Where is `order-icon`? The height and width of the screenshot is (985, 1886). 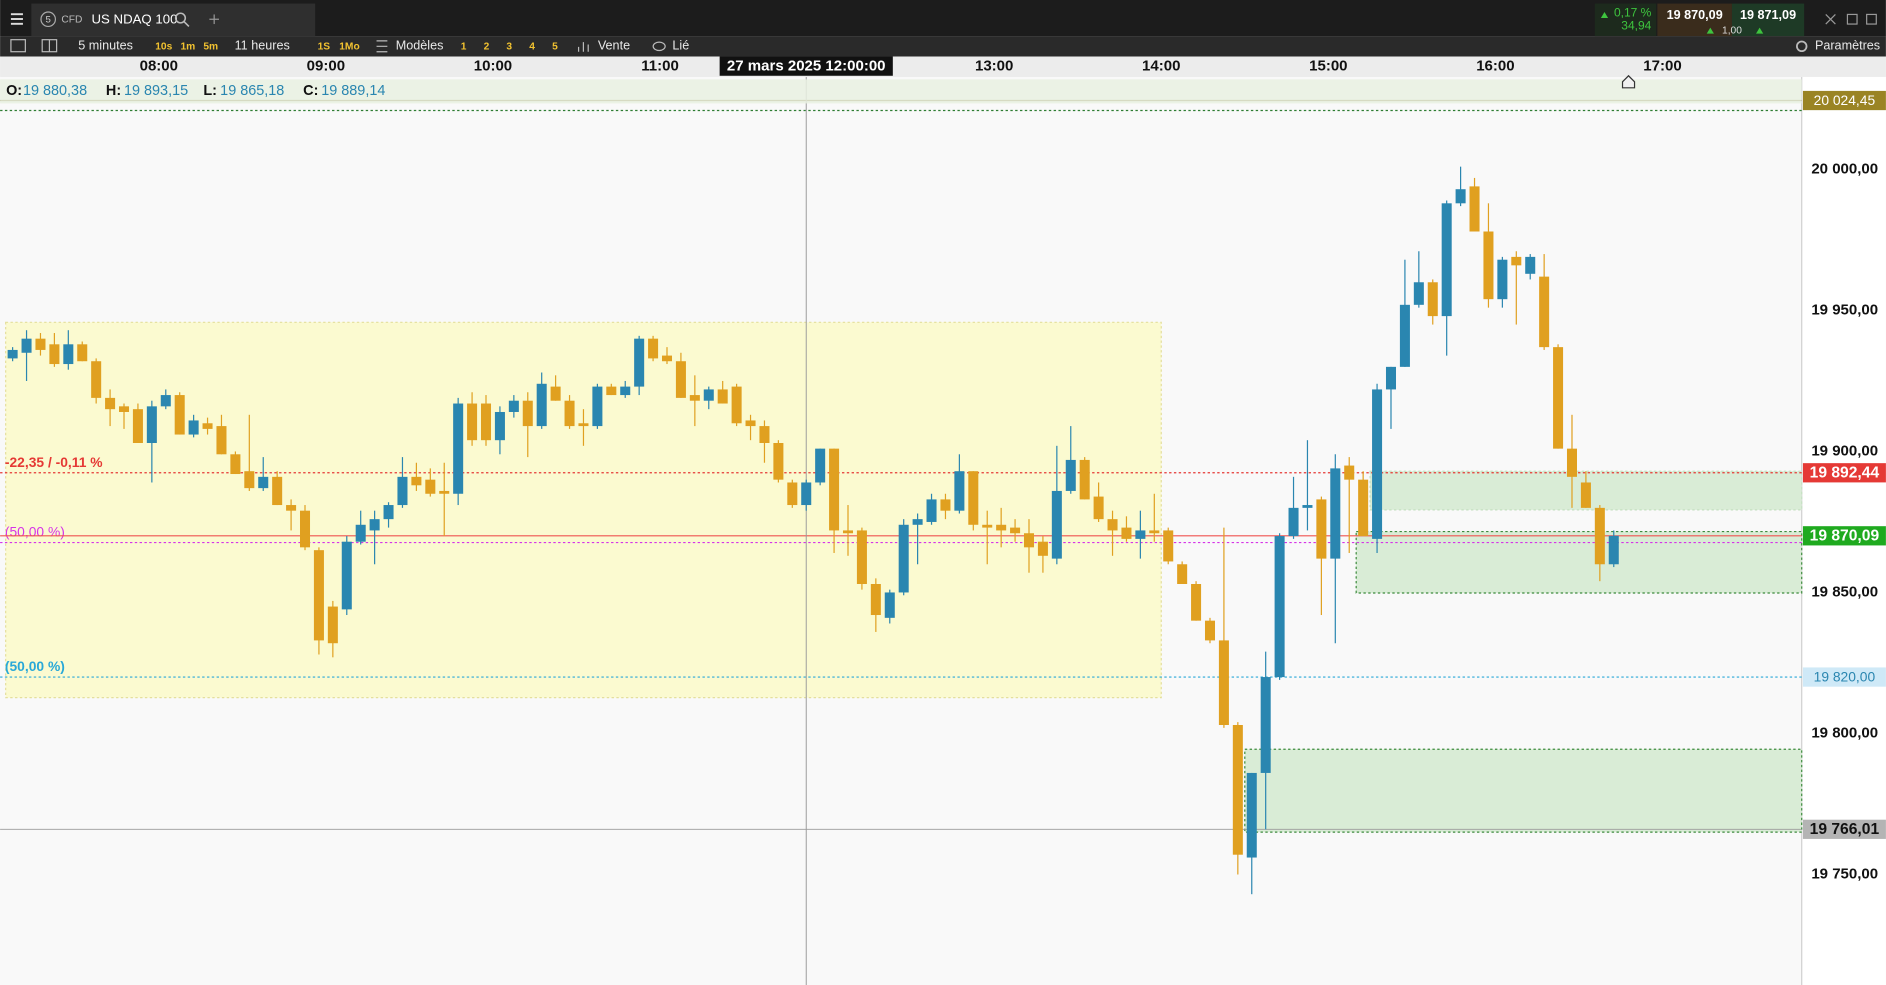 order-icon is located at coordinates (583, 47).